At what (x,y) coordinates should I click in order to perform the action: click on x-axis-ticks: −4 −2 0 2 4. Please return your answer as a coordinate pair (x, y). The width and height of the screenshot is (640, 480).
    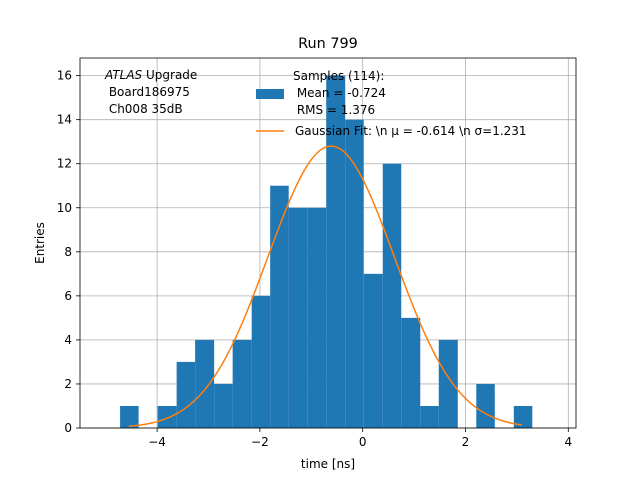
    Looking at the image, I should click on (360, 438).